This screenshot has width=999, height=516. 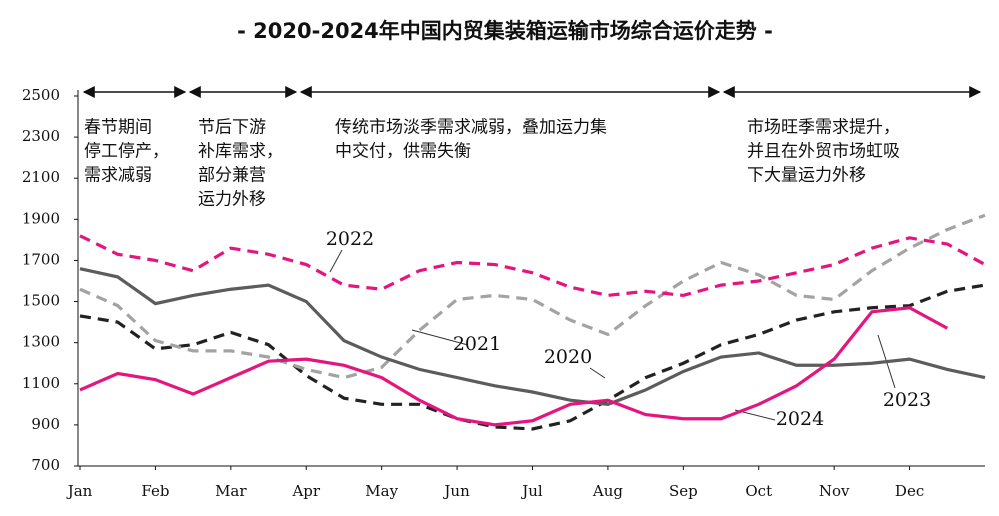 I want to click on y-tick-label: 2300, so click(x=41, y=136).